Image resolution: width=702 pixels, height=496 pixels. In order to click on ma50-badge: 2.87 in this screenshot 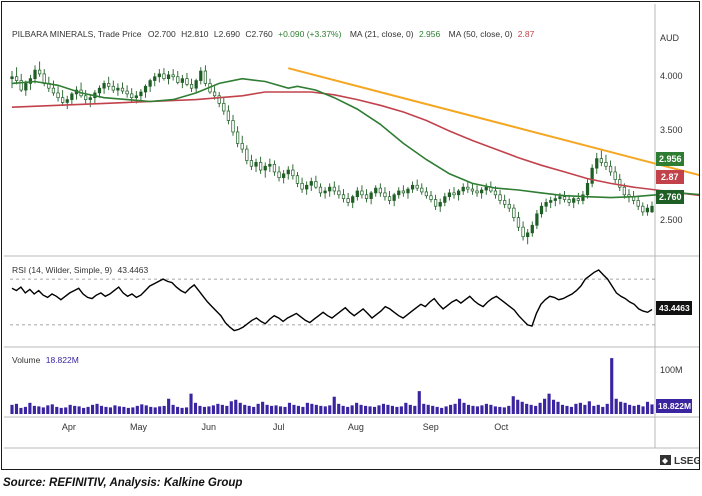, I will do `click(670, 177)`.